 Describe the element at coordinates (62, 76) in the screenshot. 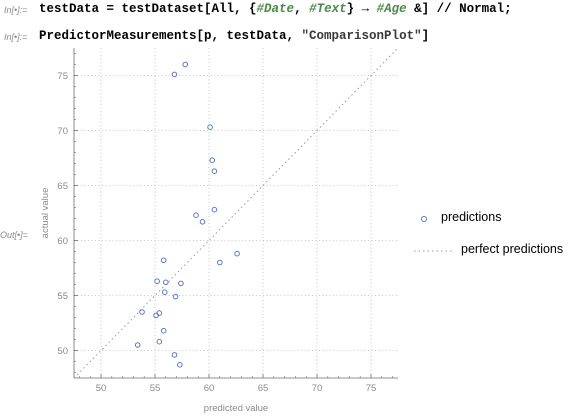

I see `y-tick-label: 75` at that location.